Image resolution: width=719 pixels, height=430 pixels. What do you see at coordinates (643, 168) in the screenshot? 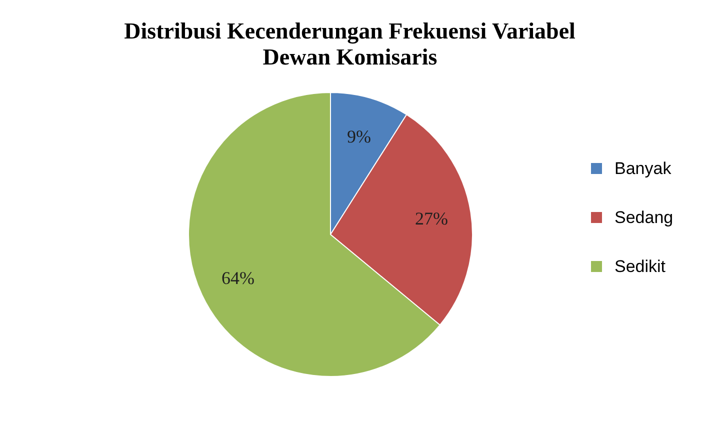
I see `legend-label: Banyak` at bounding box center [643, 168].